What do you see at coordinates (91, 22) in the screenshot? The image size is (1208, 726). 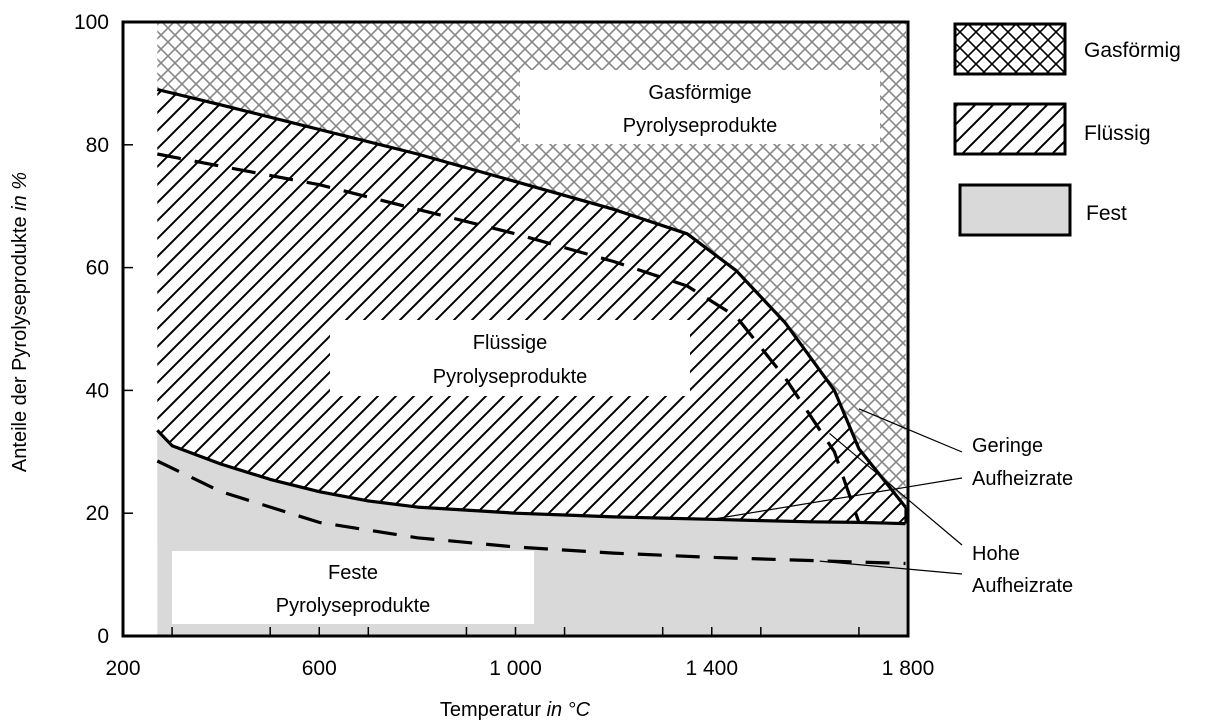 I see `y-tick-label: 100` at bounding box center [91, 22].